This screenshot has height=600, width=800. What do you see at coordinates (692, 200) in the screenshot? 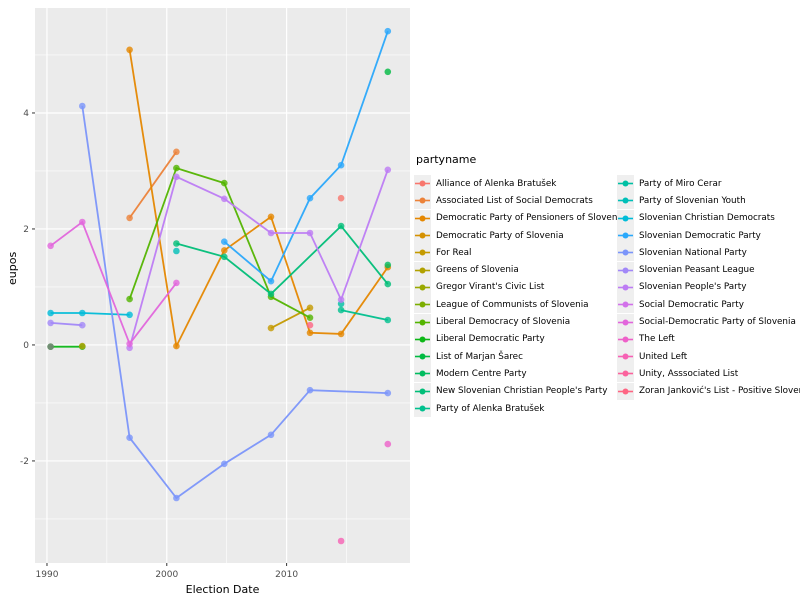
I see `legend-item-label: Party of Slovenian Youth` at bounding box center [692, 200].